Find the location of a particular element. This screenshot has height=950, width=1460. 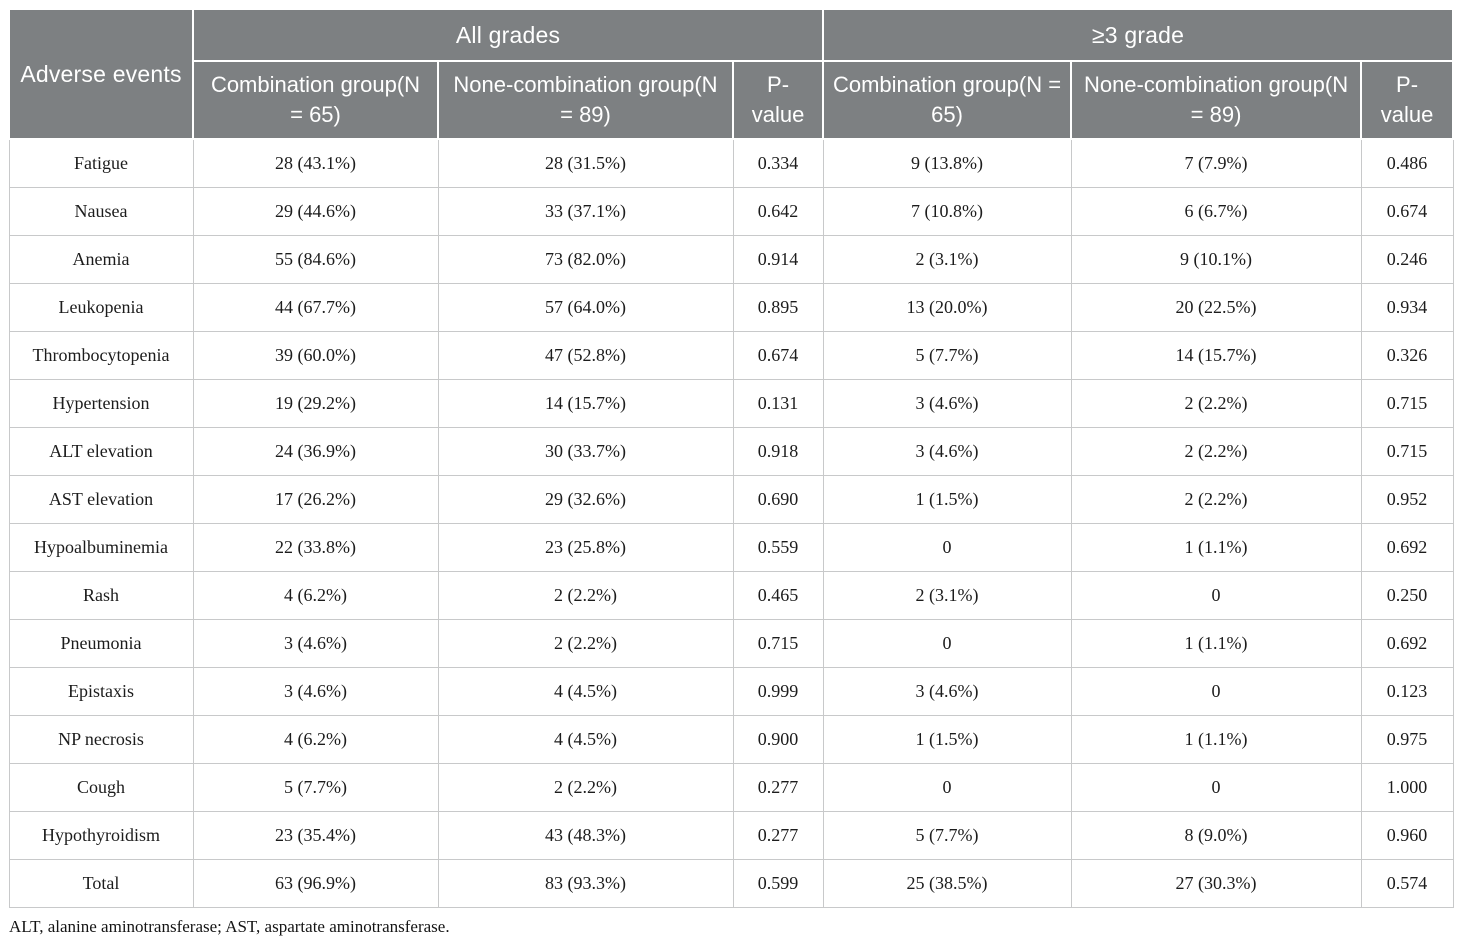

table-row: Rash 4 (6.2%) 2 (2.2%) 0.465 2 (3.1%) 0 0.250 is located at coordinates (731, 595).